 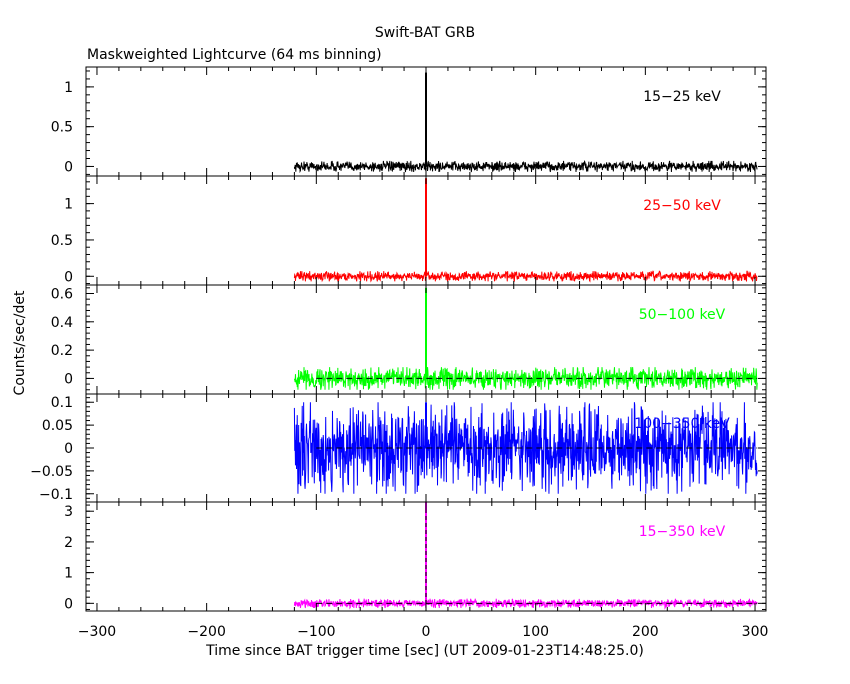 I want to click on band-label-50-100-keV: 50−100 keV, so click(x=682, y=315).